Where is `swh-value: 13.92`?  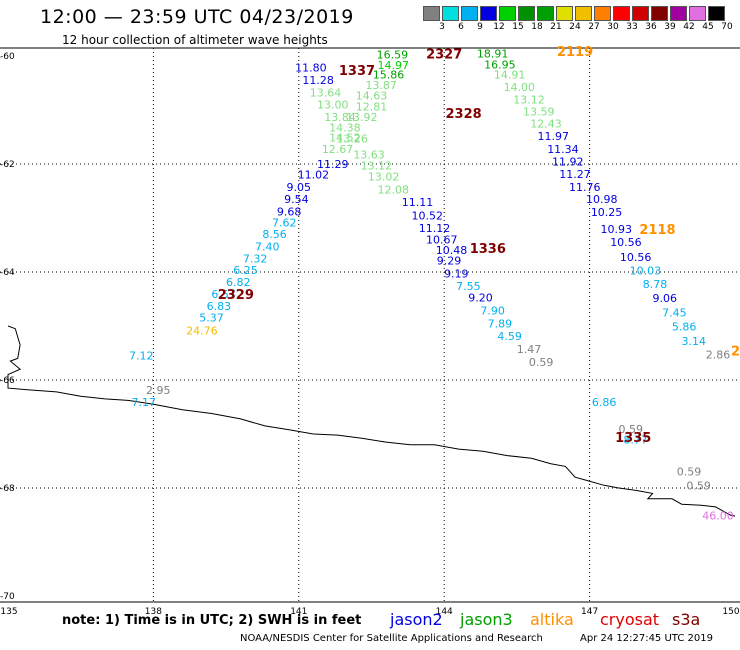
swh-value: 13.92 is located at coordinates (362, 117).